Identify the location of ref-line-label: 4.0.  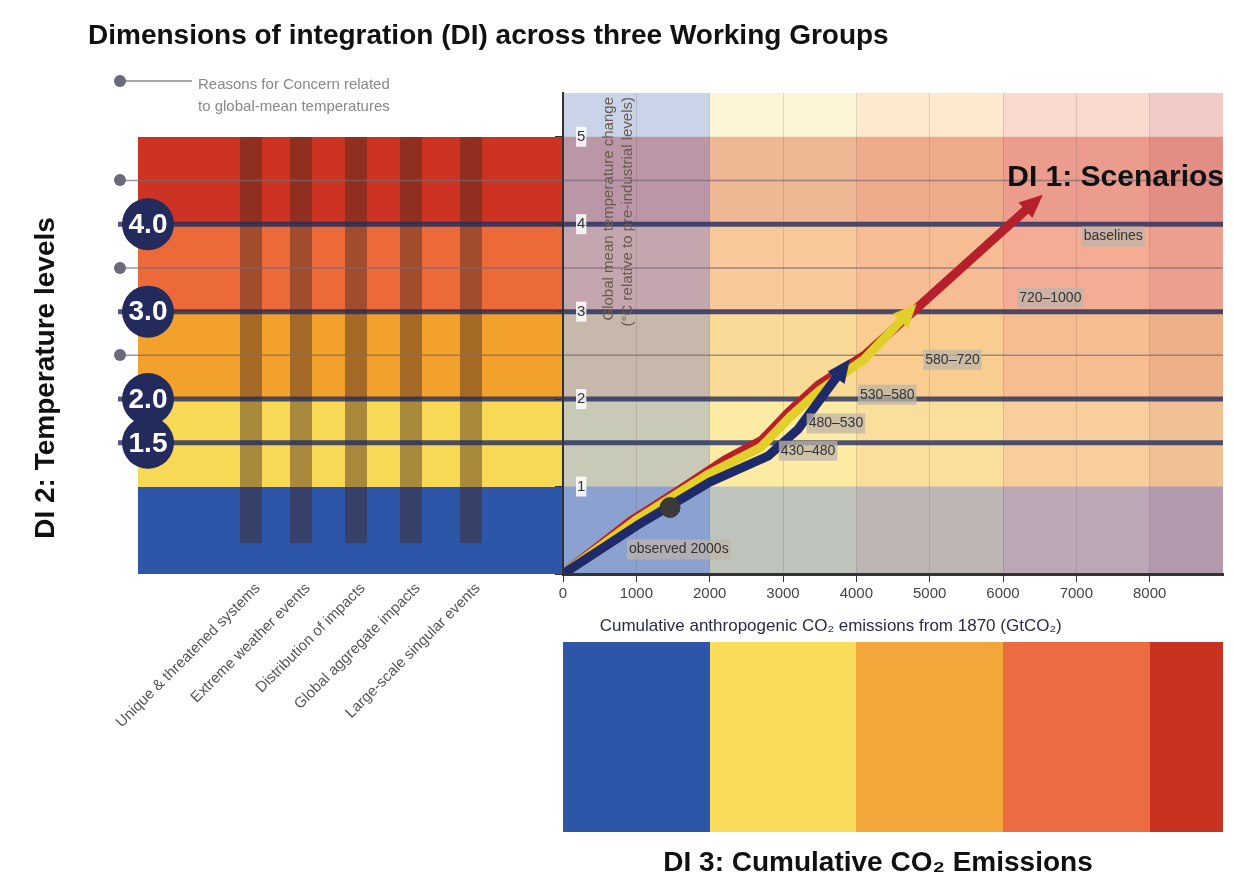
(148, 223).